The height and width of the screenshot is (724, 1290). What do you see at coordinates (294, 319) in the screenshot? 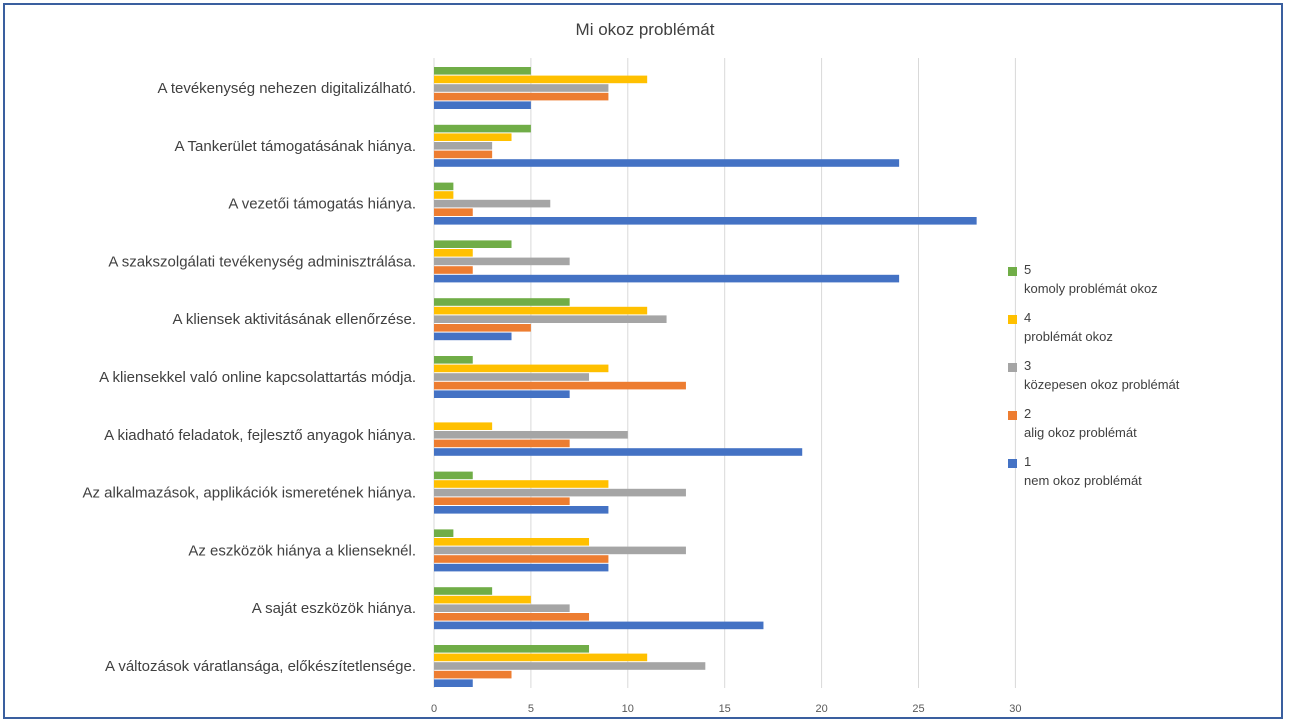
I see `category-label: A kliensek aktivitásának ellenőrzése.` at bounding box center [294, 319].